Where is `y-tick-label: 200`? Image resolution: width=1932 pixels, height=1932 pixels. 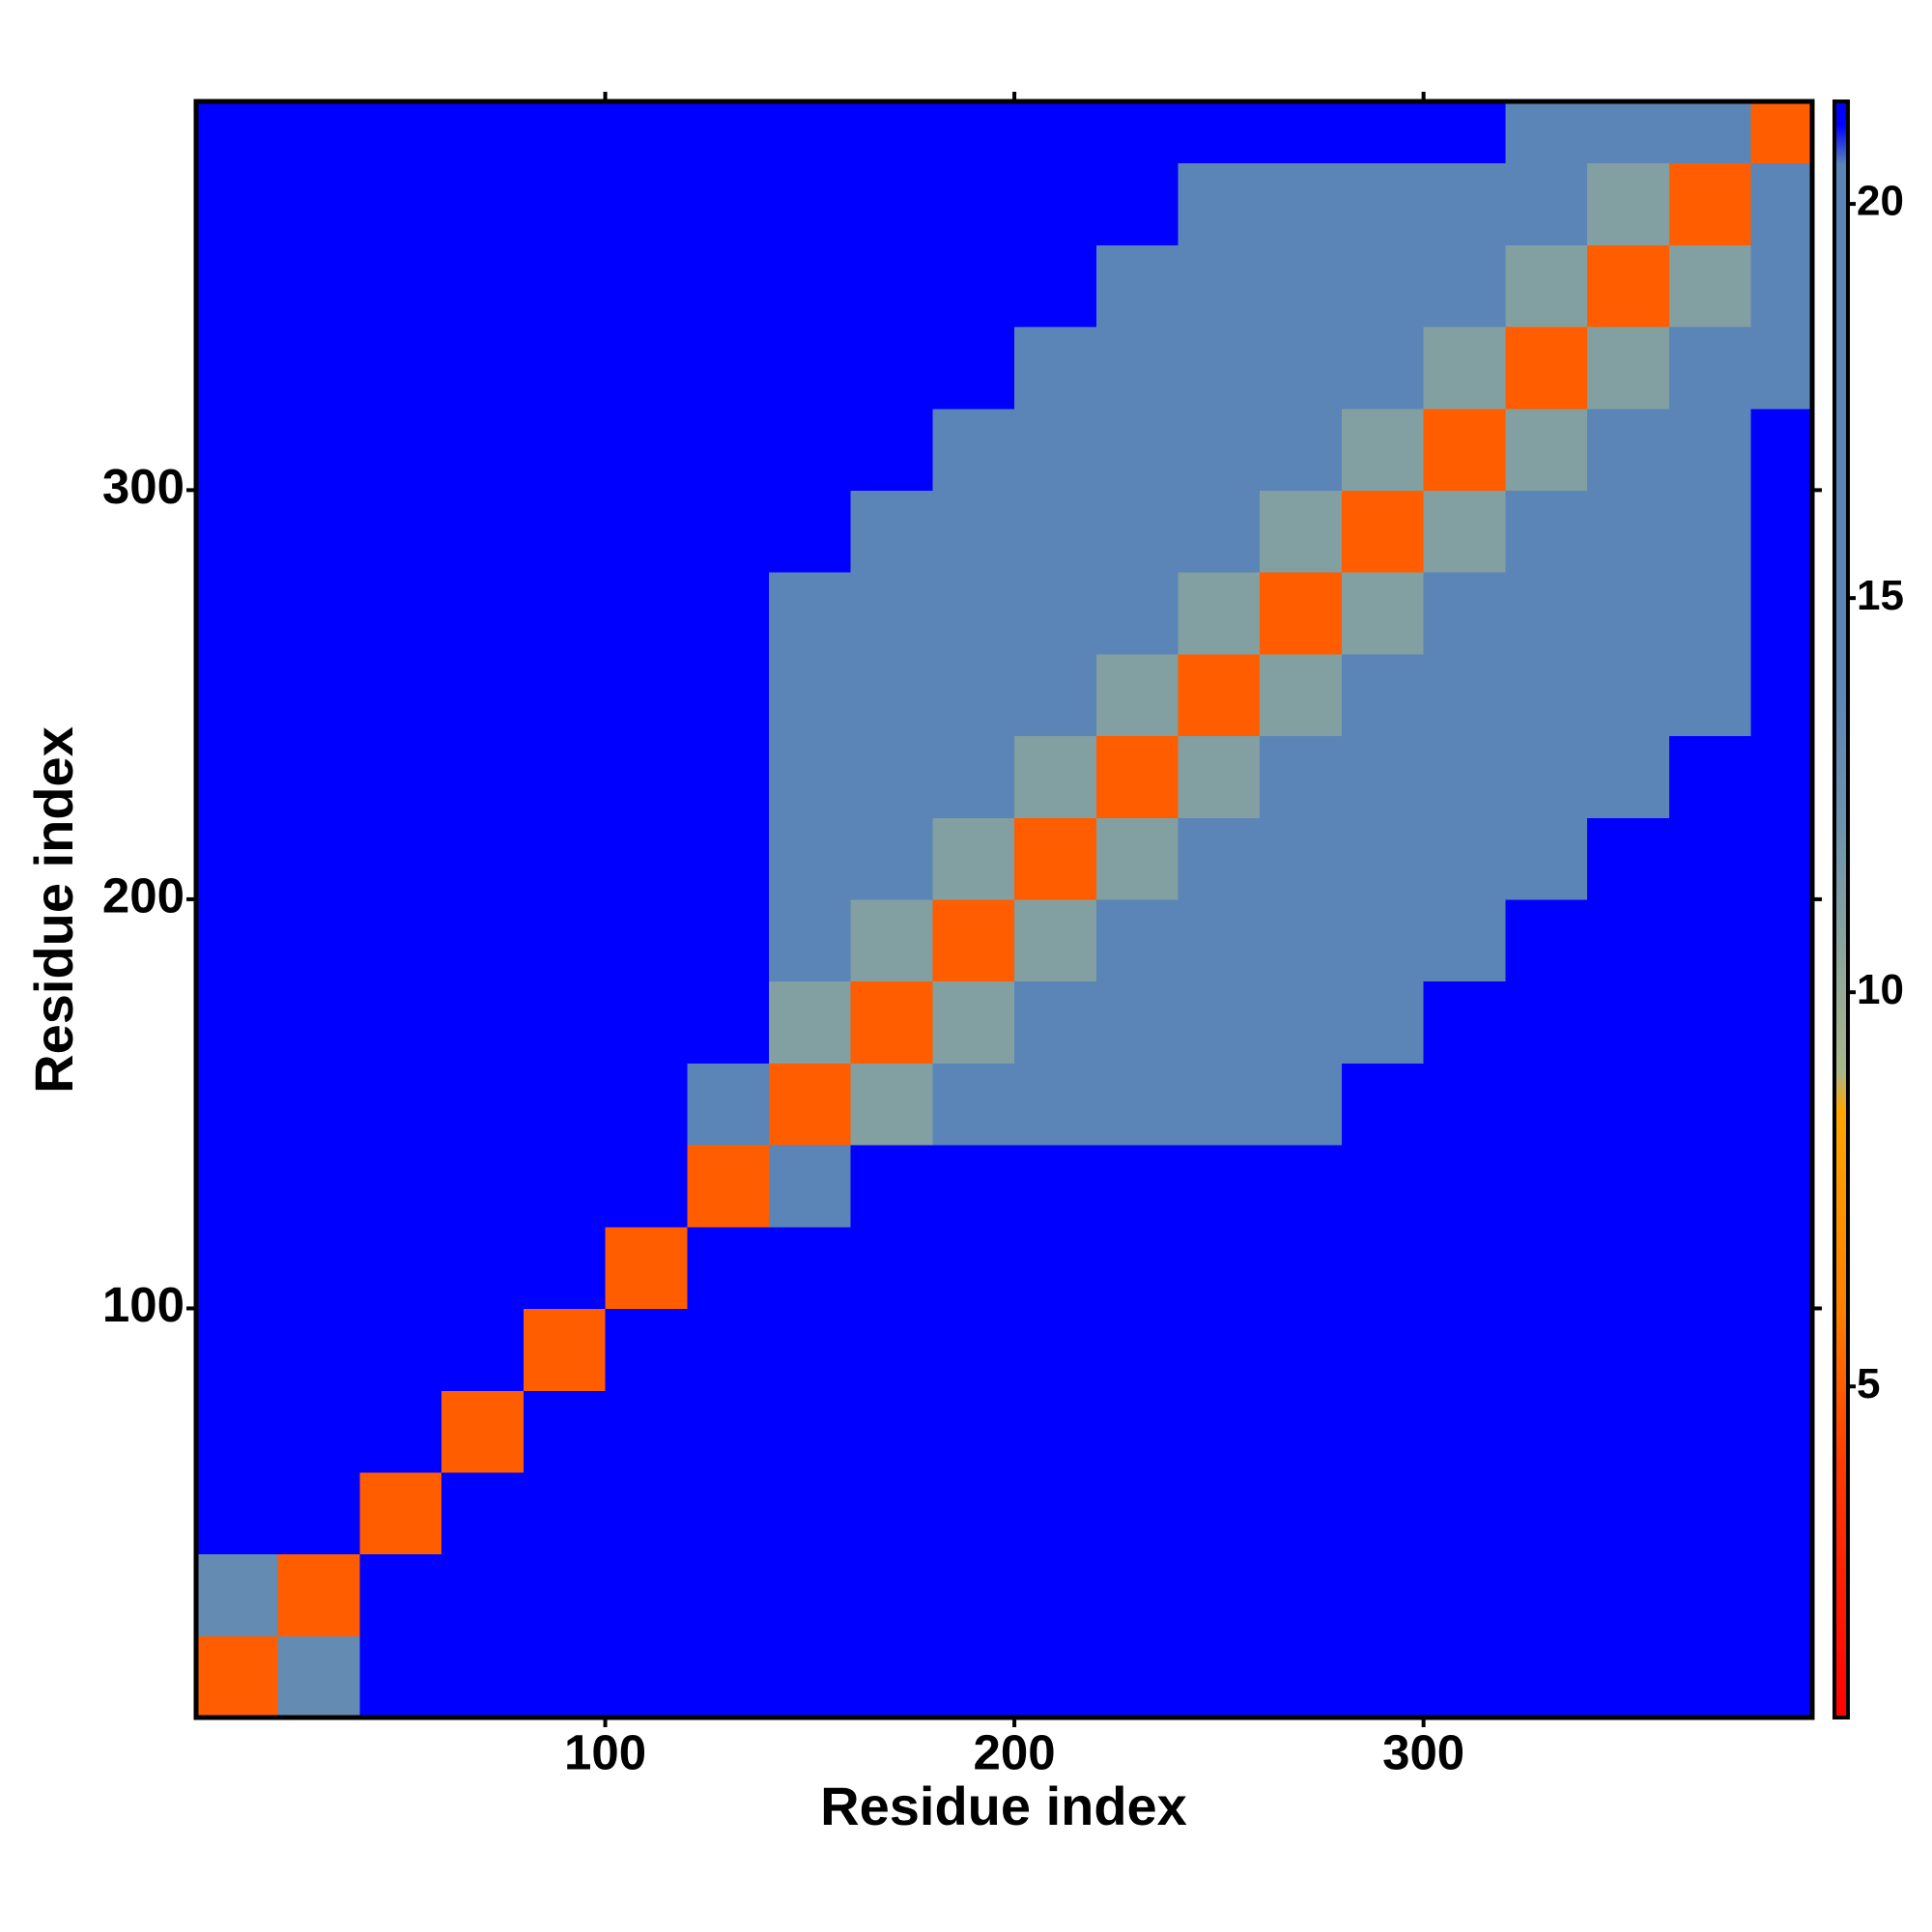
y-tick-label: 200 is located at coordinates (143, 895).